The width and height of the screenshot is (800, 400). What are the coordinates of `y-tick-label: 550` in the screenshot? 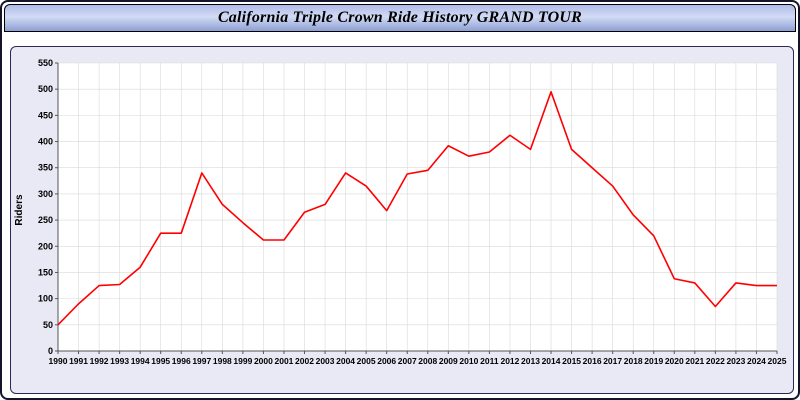 It's located at (45, 63).